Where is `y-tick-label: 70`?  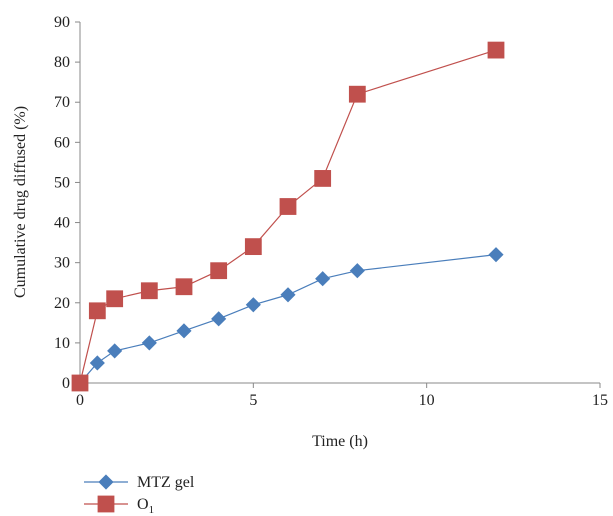
y-tick-label: 70 is located at coordinates (62, 102).